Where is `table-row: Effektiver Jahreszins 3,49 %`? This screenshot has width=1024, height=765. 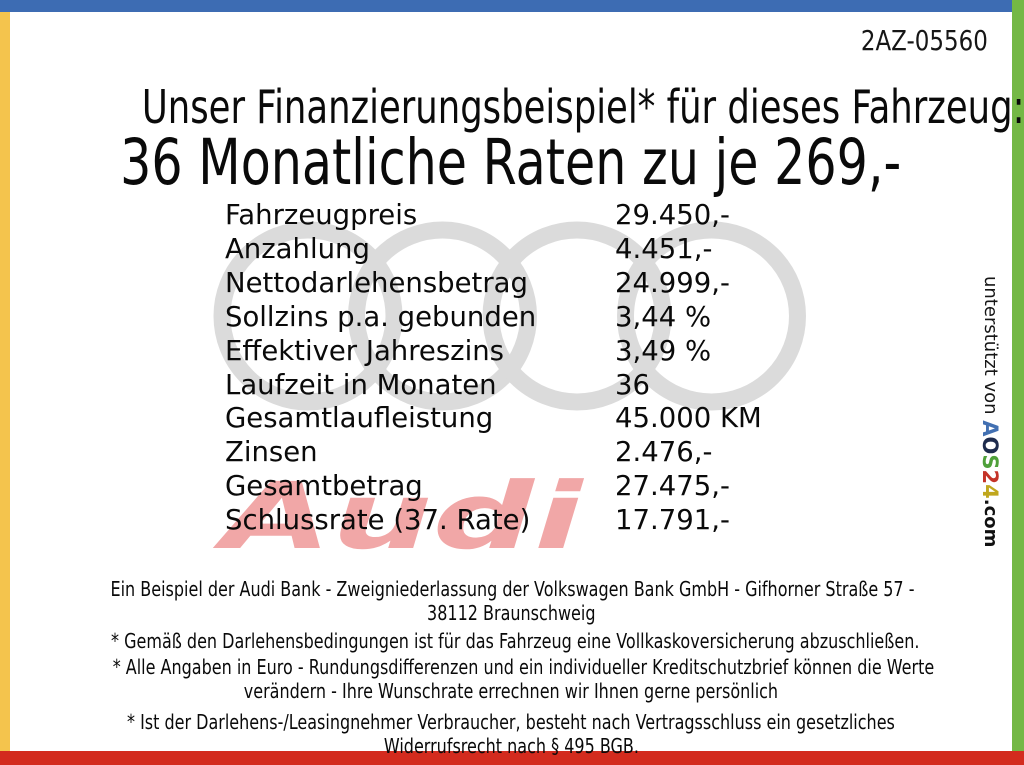 table-row: Effektiver Jahreszins 3,49 % is located at coordinates (468, 351).